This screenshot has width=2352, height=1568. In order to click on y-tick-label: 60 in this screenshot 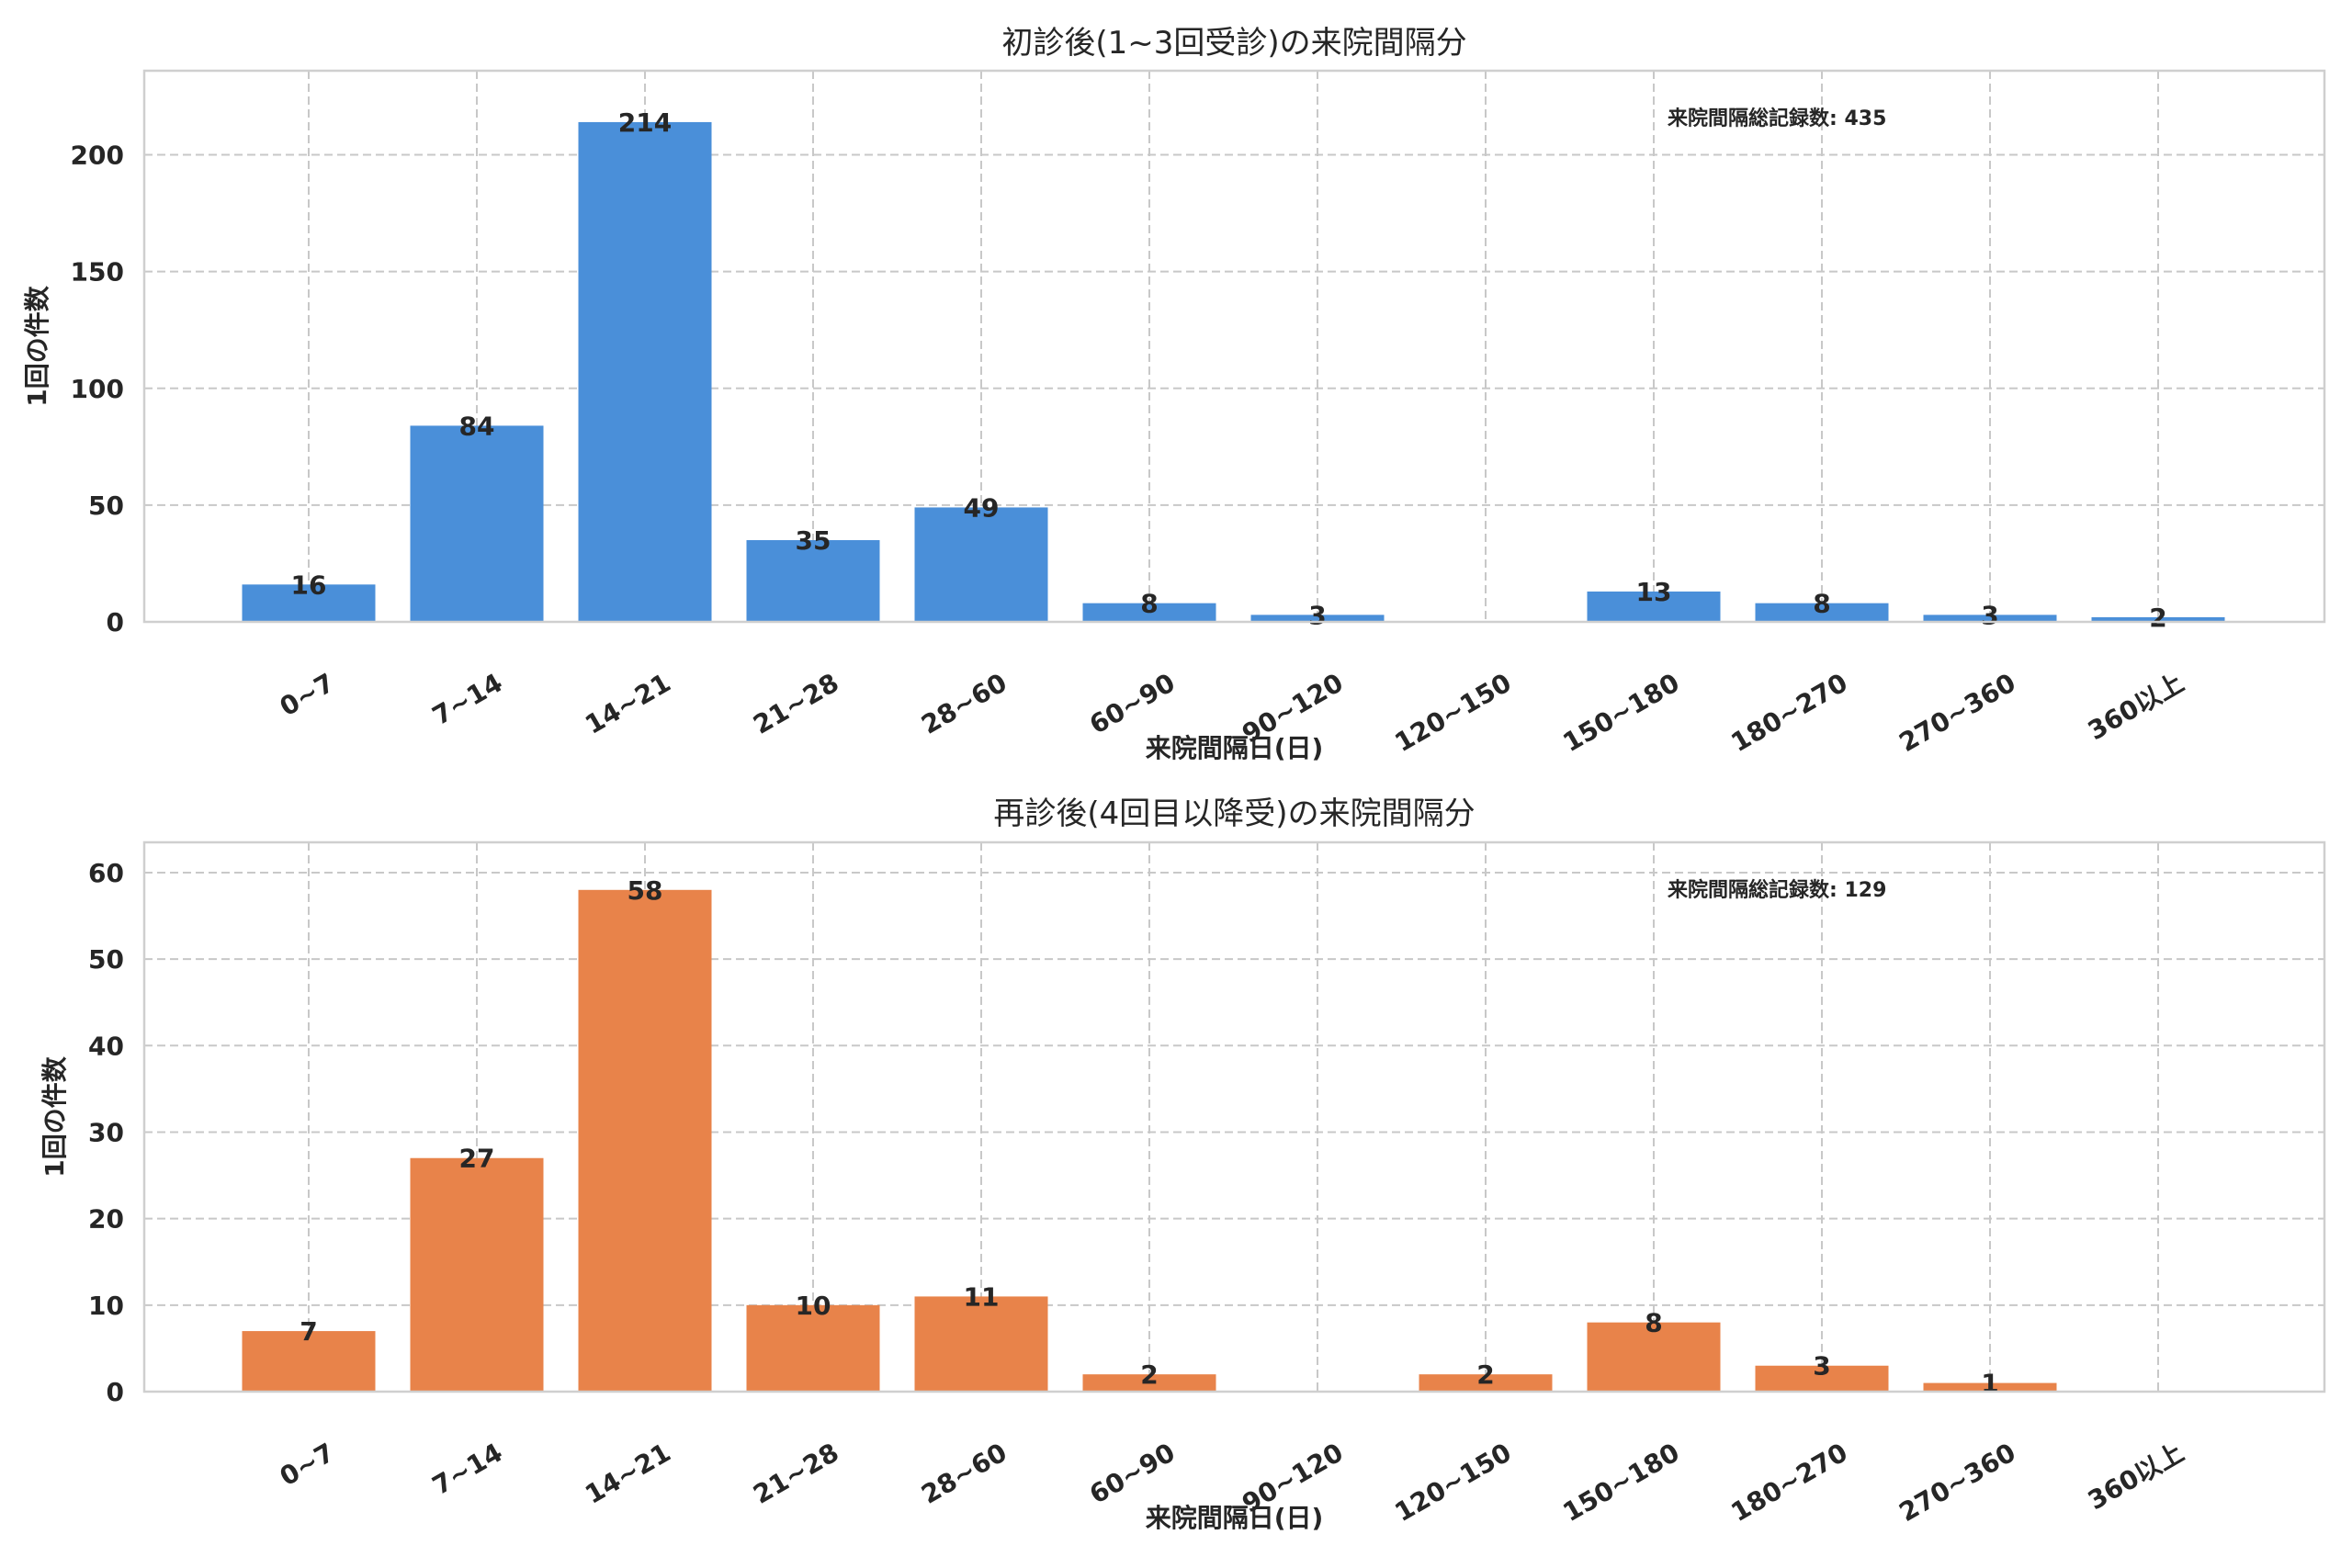, I will do `click(106, 873)`.